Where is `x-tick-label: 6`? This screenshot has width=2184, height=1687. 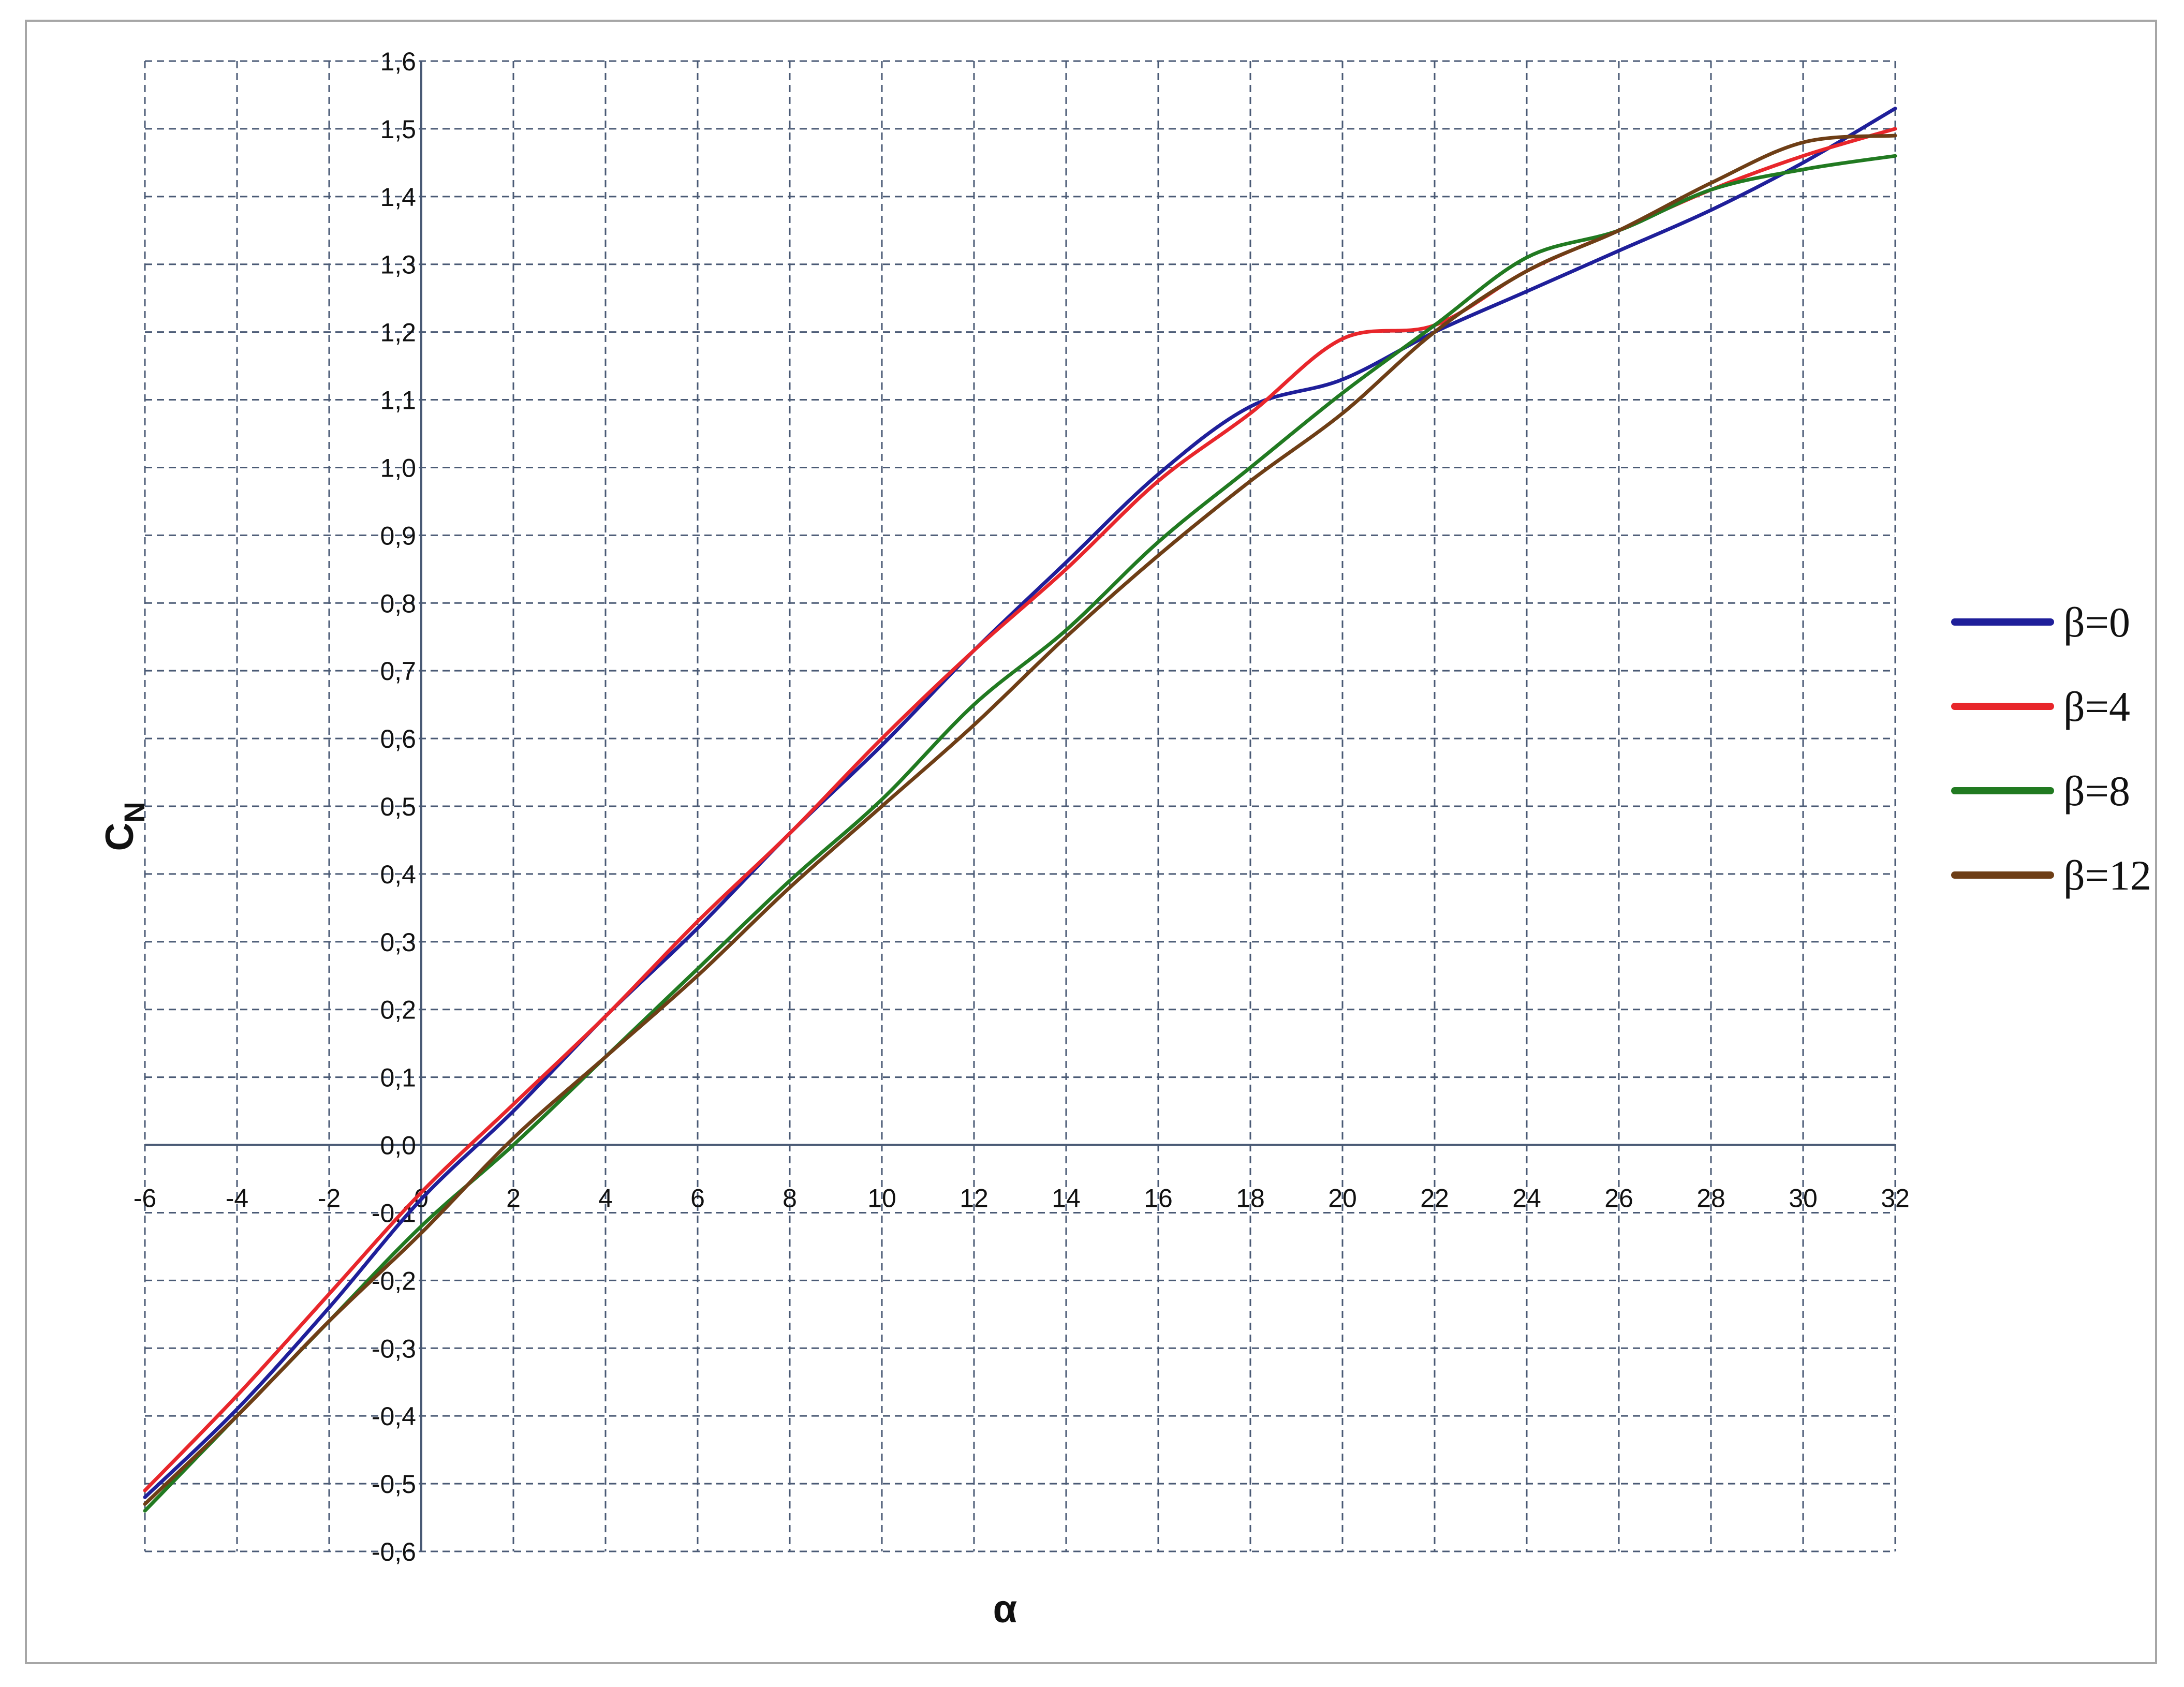 x-tick-label: 6 is located at coordinates (697, 1199).